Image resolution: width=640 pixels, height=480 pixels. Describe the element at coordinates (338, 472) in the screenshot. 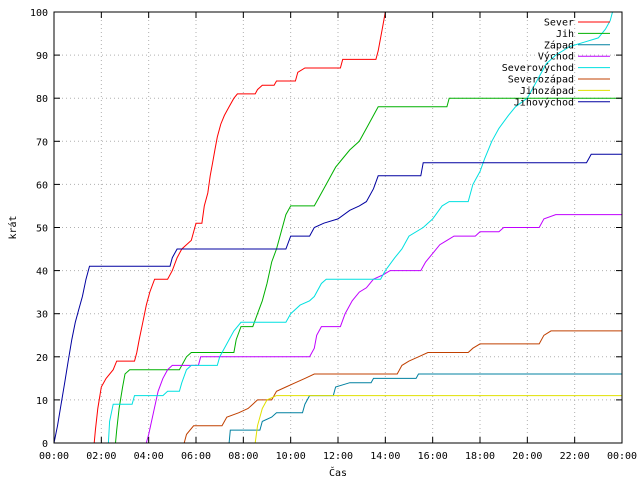

I see `x-axis-label: Čas` at that location.